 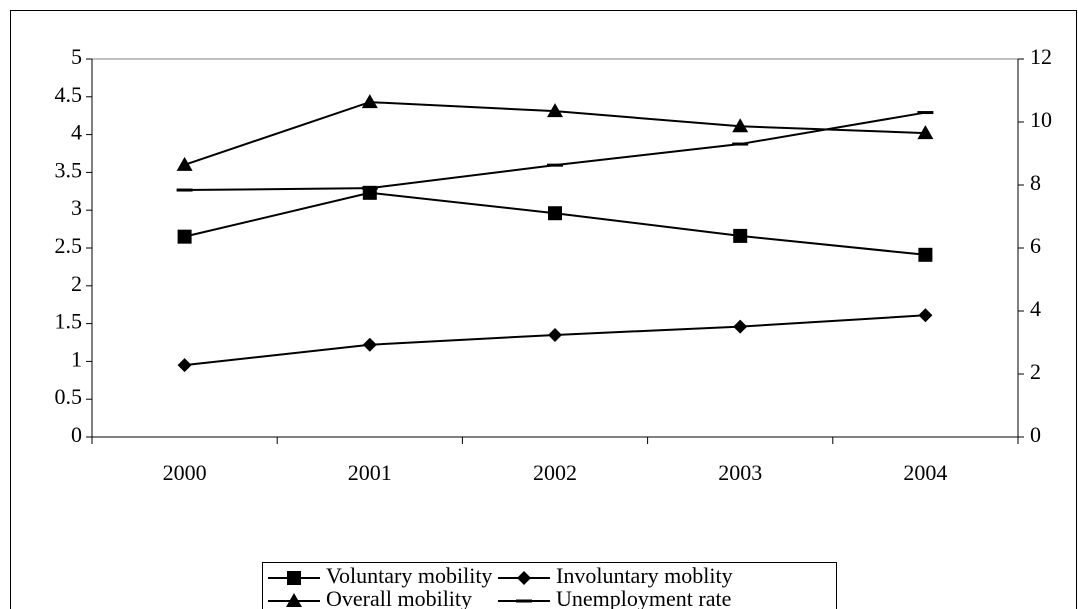 What do you see at coordinates (644, 575) in the screenshot?
I see `legend-label: Involuntary moblity` at bounding box center [644, 575].